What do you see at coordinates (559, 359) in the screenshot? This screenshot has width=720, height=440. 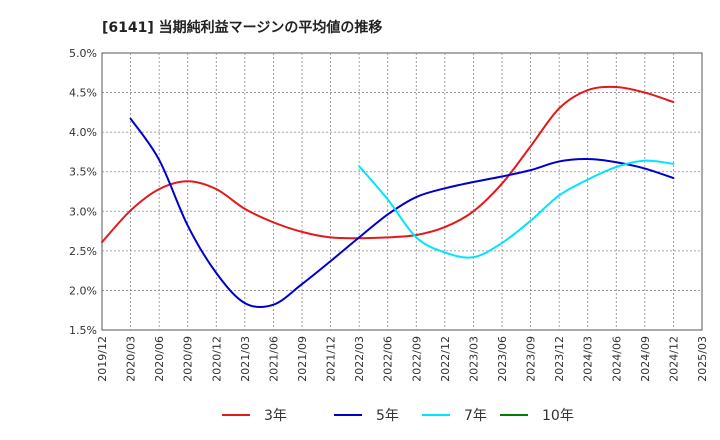 I see `x-tick-label: 2023/12` at bounding box center [559, 359].